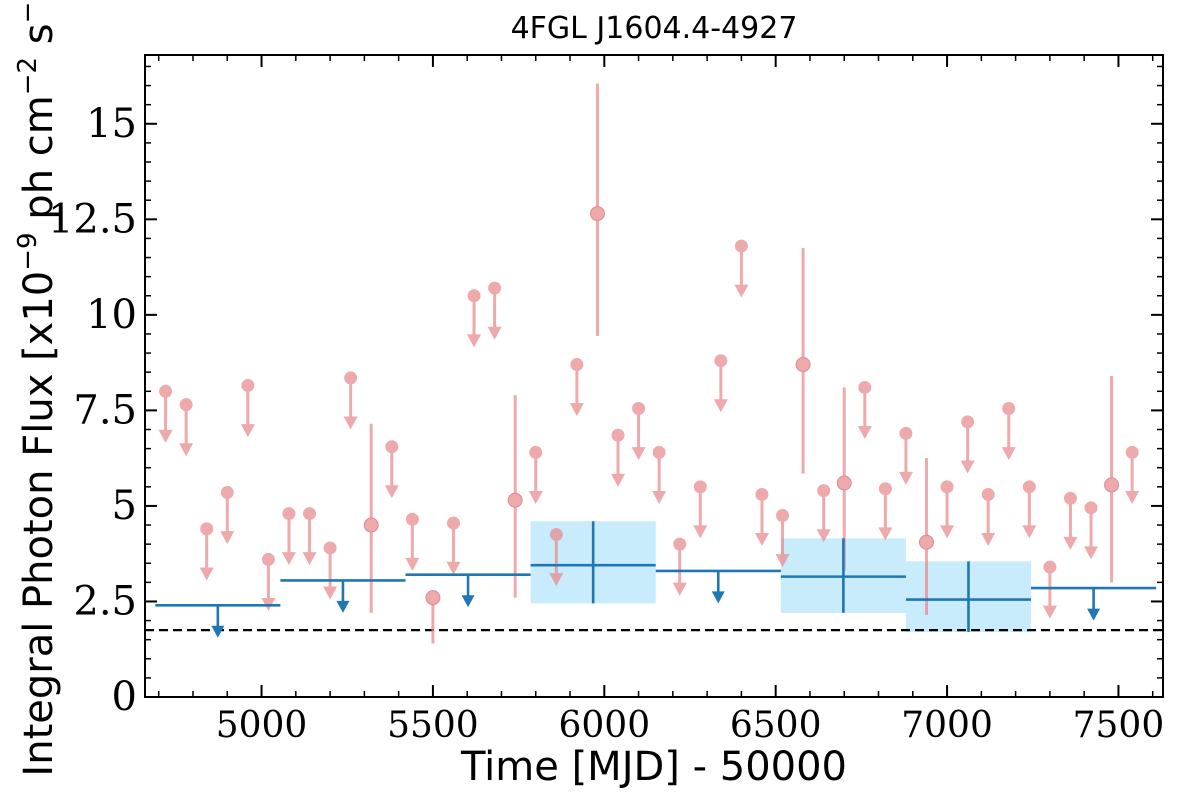 This screenshot has height=800, width=1200. Describe the element at coordinates (37, 388) in the screenshot. I see `y-axis-label: Integral Photon Flux [x10−9 ph cm−2 s−1]` at that location.